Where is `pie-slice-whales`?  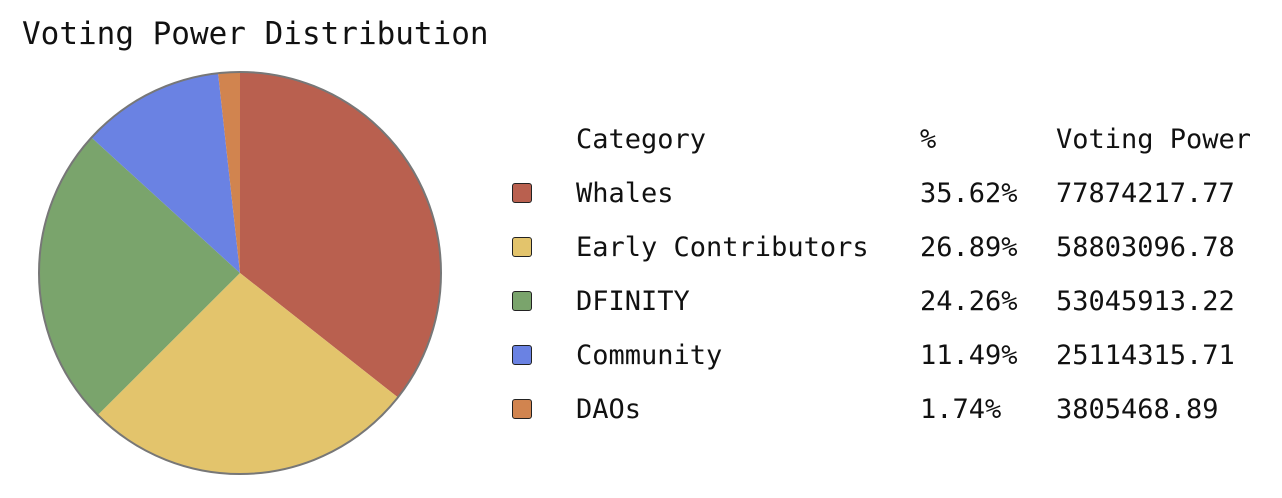 pie-slice-whales is located at coordinates (341, 235).